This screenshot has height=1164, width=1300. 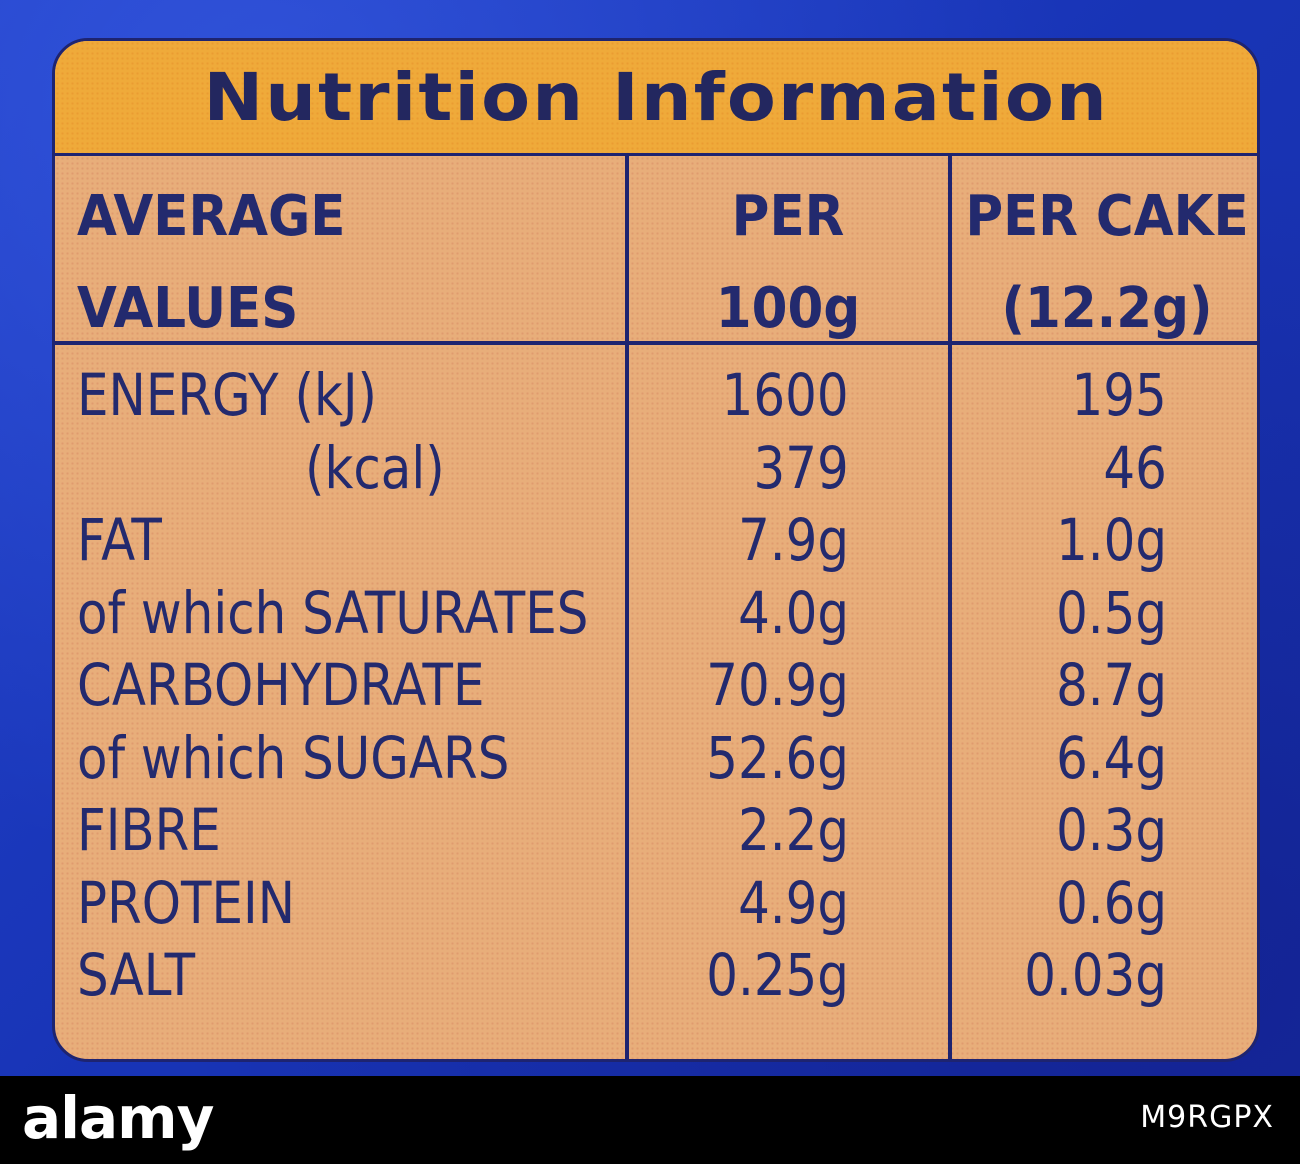 I want to click on nutrient-name: FIBRE, so click(x=149, y=830).